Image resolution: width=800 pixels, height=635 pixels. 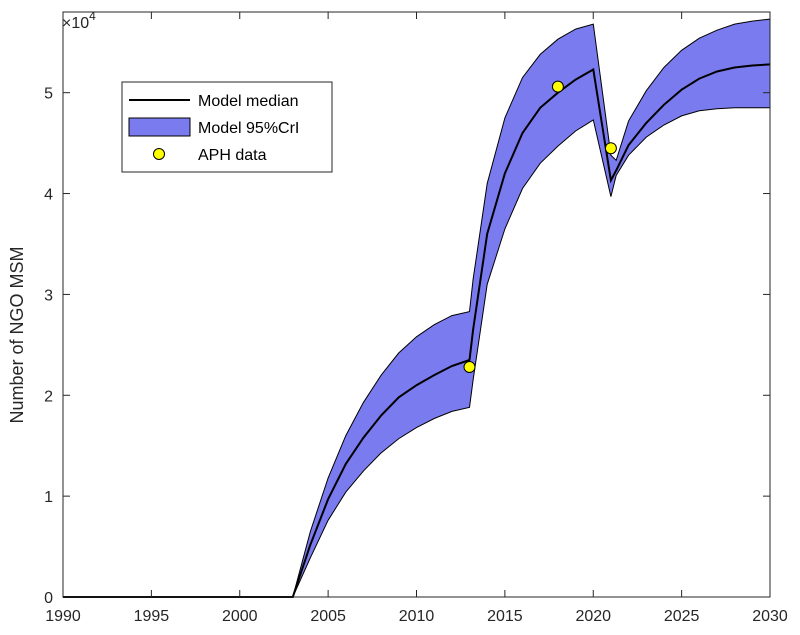 I want to click on y-axis-title: Number of NGO MSM, so click(x=17, y=334).